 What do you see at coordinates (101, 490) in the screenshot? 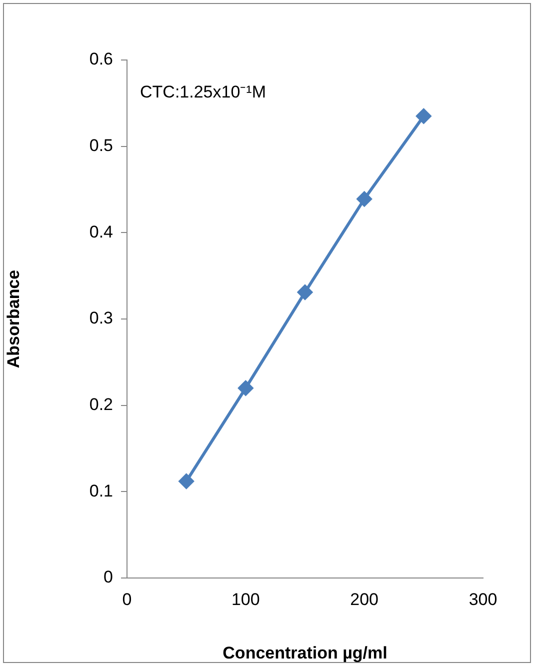
I see `y-tick-label: 0.1` at bounding box center [101, 490].